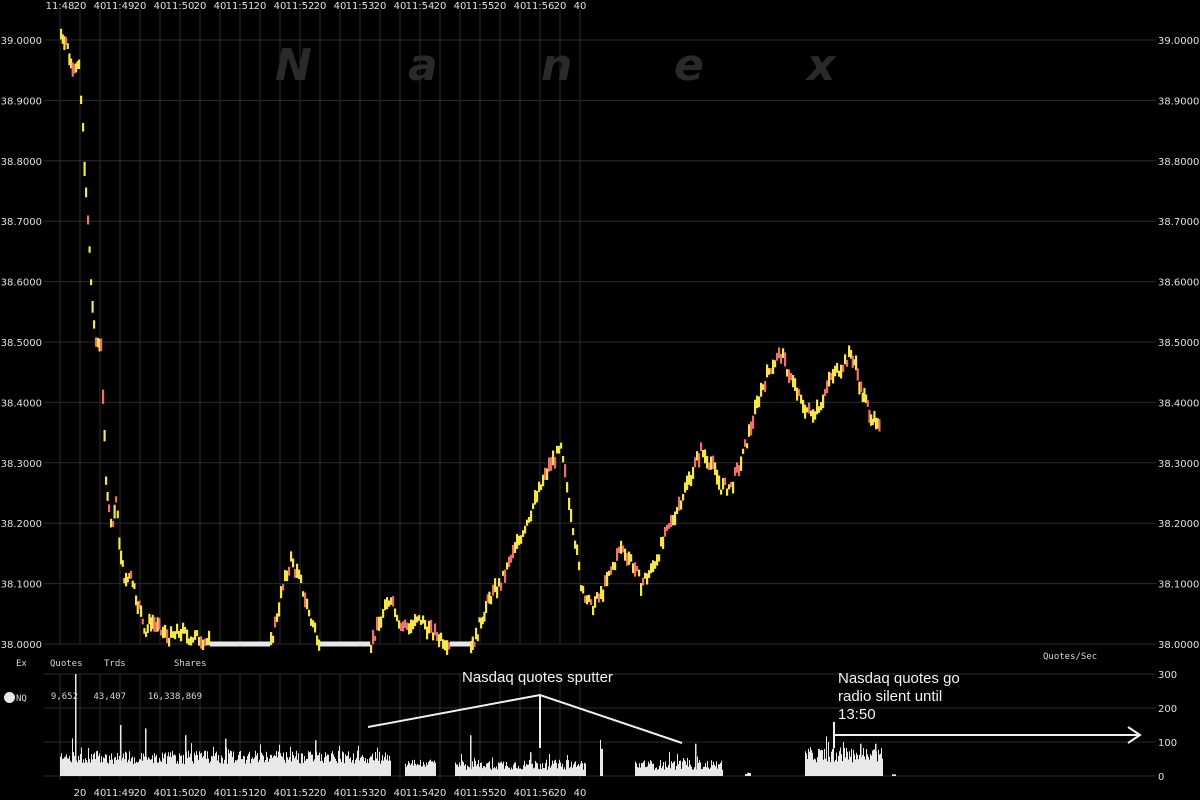  Describe the element at coordinates (500, 793) in the screenshot. I see `x-tick-label-bottom: 20` at that location.